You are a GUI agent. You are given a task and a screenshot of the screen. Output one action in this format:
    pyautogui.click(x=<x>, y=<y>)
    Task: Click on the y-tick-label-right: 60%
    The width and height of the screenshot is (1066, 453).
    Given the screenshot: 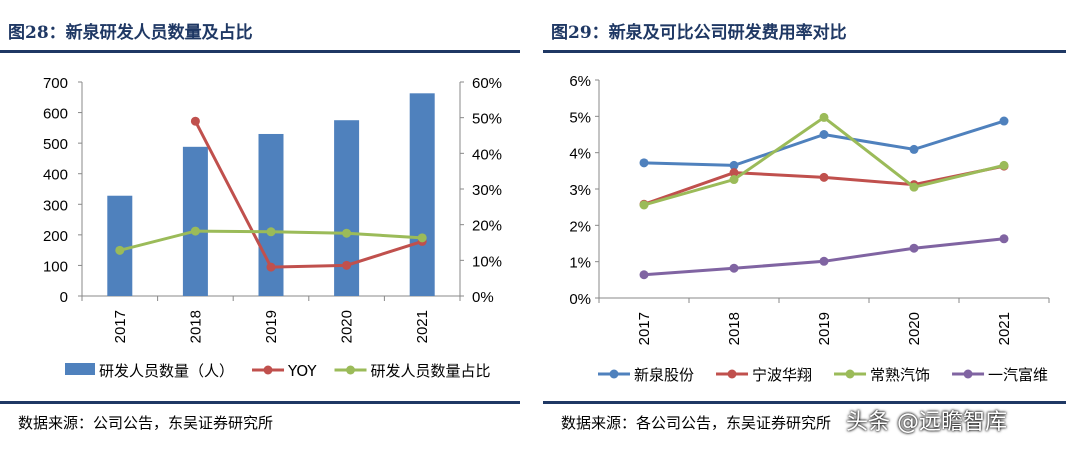 What is the action you would take?
    pyautogui.click(x=487, y=83)
    